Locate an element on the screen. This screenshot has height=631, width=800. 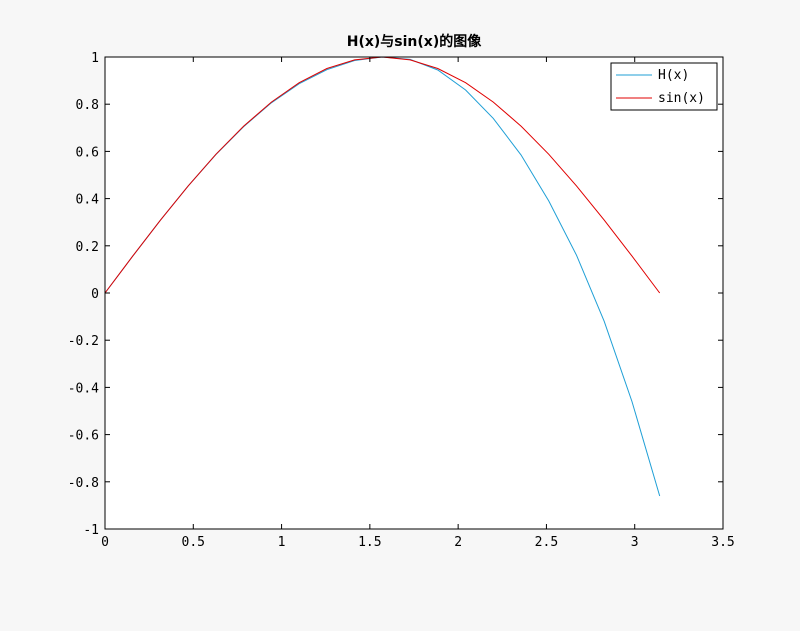
y-tick-label: 0.2 is located at coordinates (87, 247).